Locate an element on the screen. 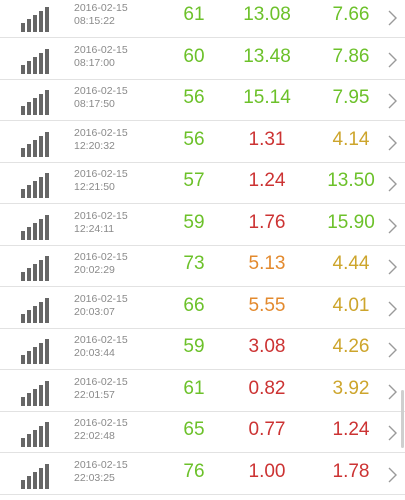 This screenshot has height=500, width=405. value-2: 1.31 is located at coordinates (267, 139).